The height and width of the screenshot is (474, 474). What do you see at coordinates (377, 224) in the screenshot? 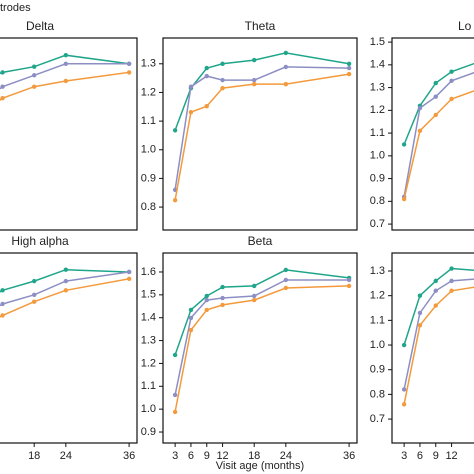
I see `y-tick-label: 0.7` at bounding box center [377, 224].